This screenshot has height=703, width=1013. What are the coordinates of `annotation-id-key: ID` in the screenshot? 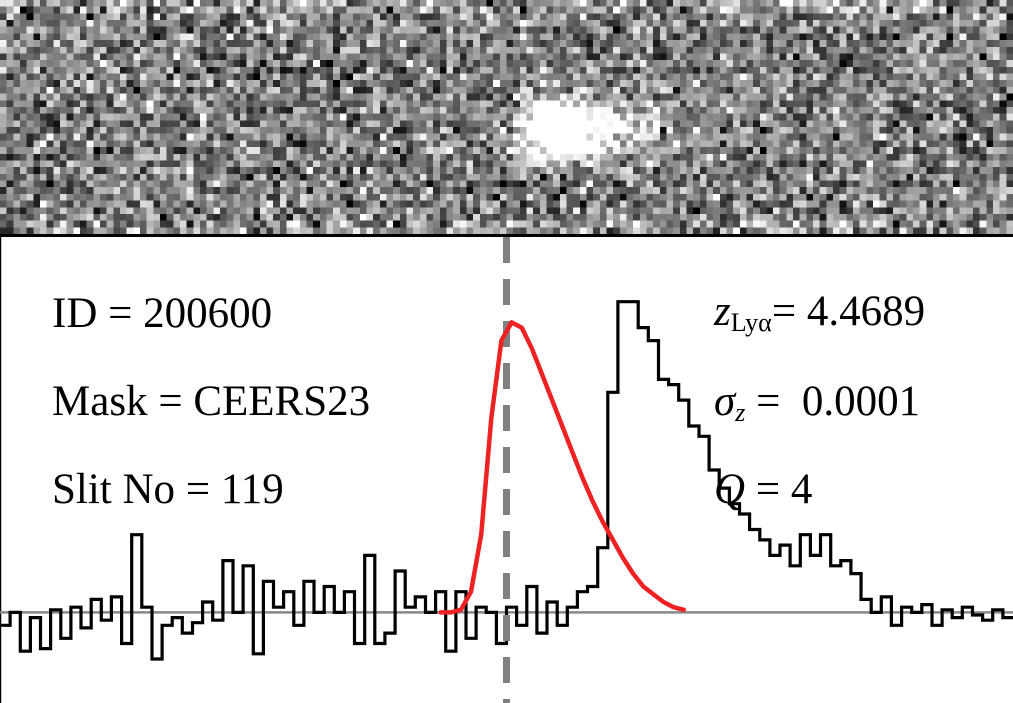 It's located at (75, 313).